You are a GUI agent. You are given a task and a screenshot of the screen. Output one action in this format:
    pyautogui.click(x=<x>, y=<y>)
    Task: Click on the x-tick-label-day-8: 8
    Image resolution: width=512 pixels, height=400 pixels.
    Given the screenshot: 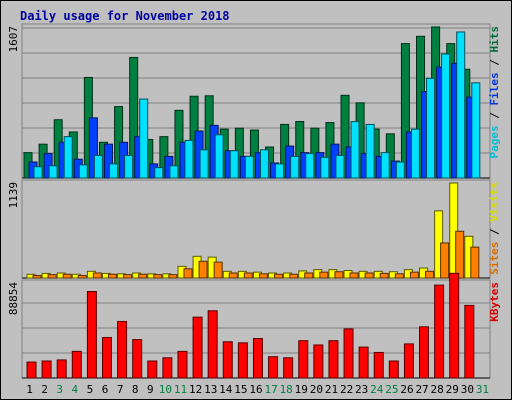 What is the action you would take?
    pyautogui.click(x=135, y=389)
    